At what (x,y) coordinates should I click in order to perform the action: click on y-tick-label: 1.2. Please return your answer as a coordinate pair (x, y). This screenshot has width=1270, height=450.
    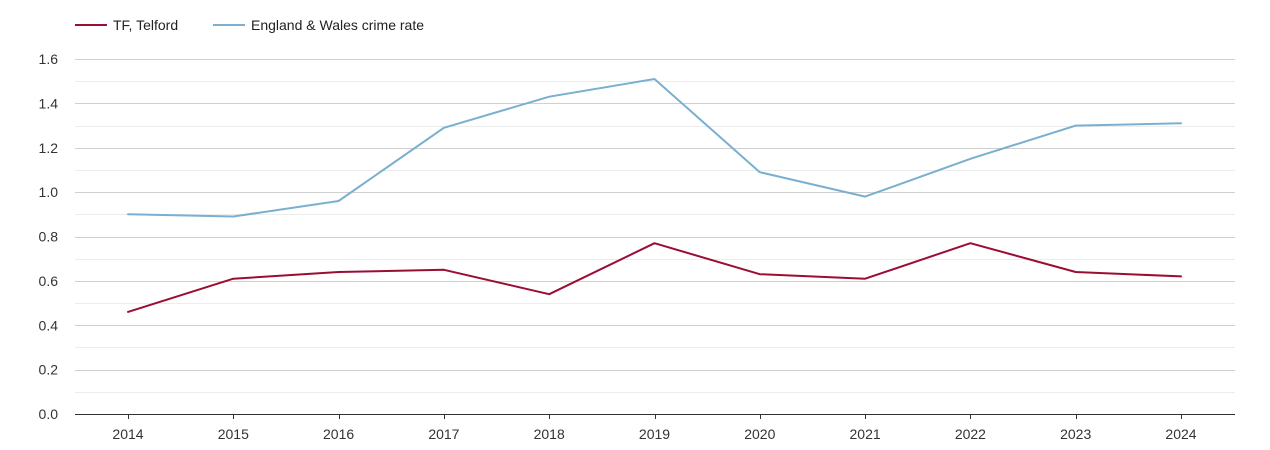
    Looking at the image, I should click on (49, 148).